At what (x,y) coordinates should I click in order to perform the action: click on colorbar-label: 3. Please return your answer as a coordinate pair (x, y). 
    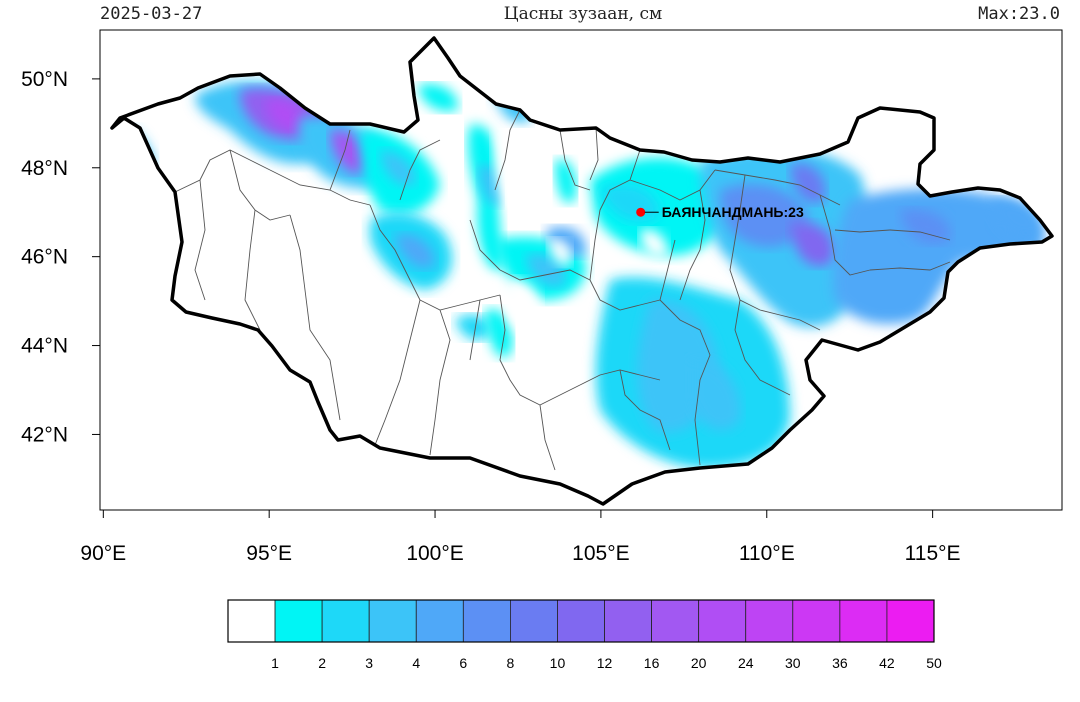
    Looking at the image, I should click on (369, 663).